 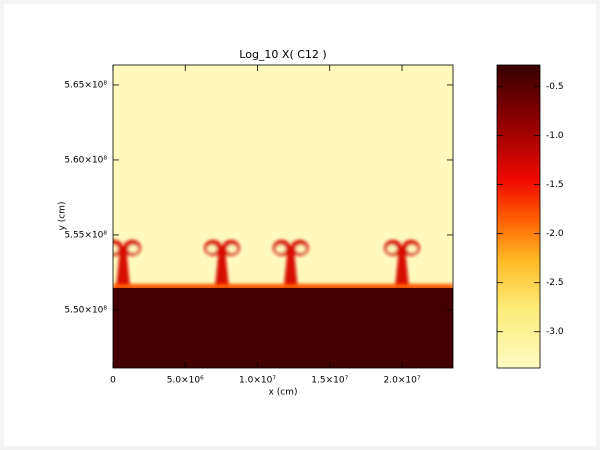 I want to click on x-tick-label: 1.5×10⁷, so click(x=329, y=381).